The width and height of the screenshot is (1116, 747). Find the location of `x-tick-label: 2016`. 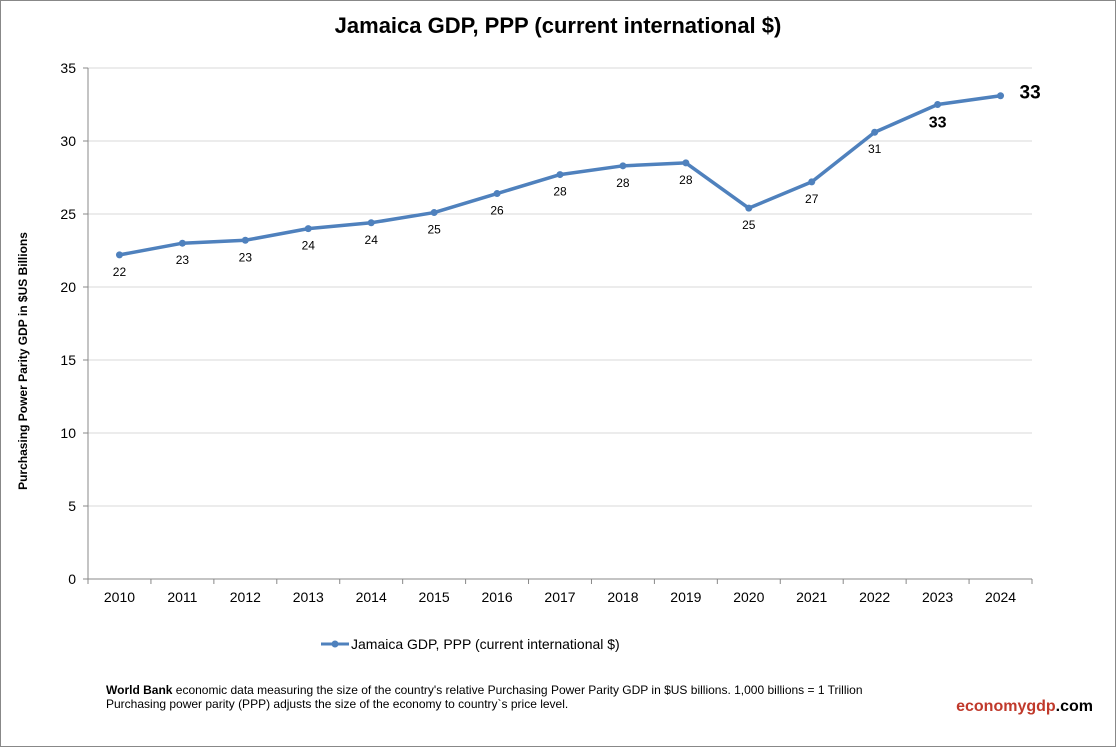

x-tick-label: 2016 is located at coordinates (496, 597).